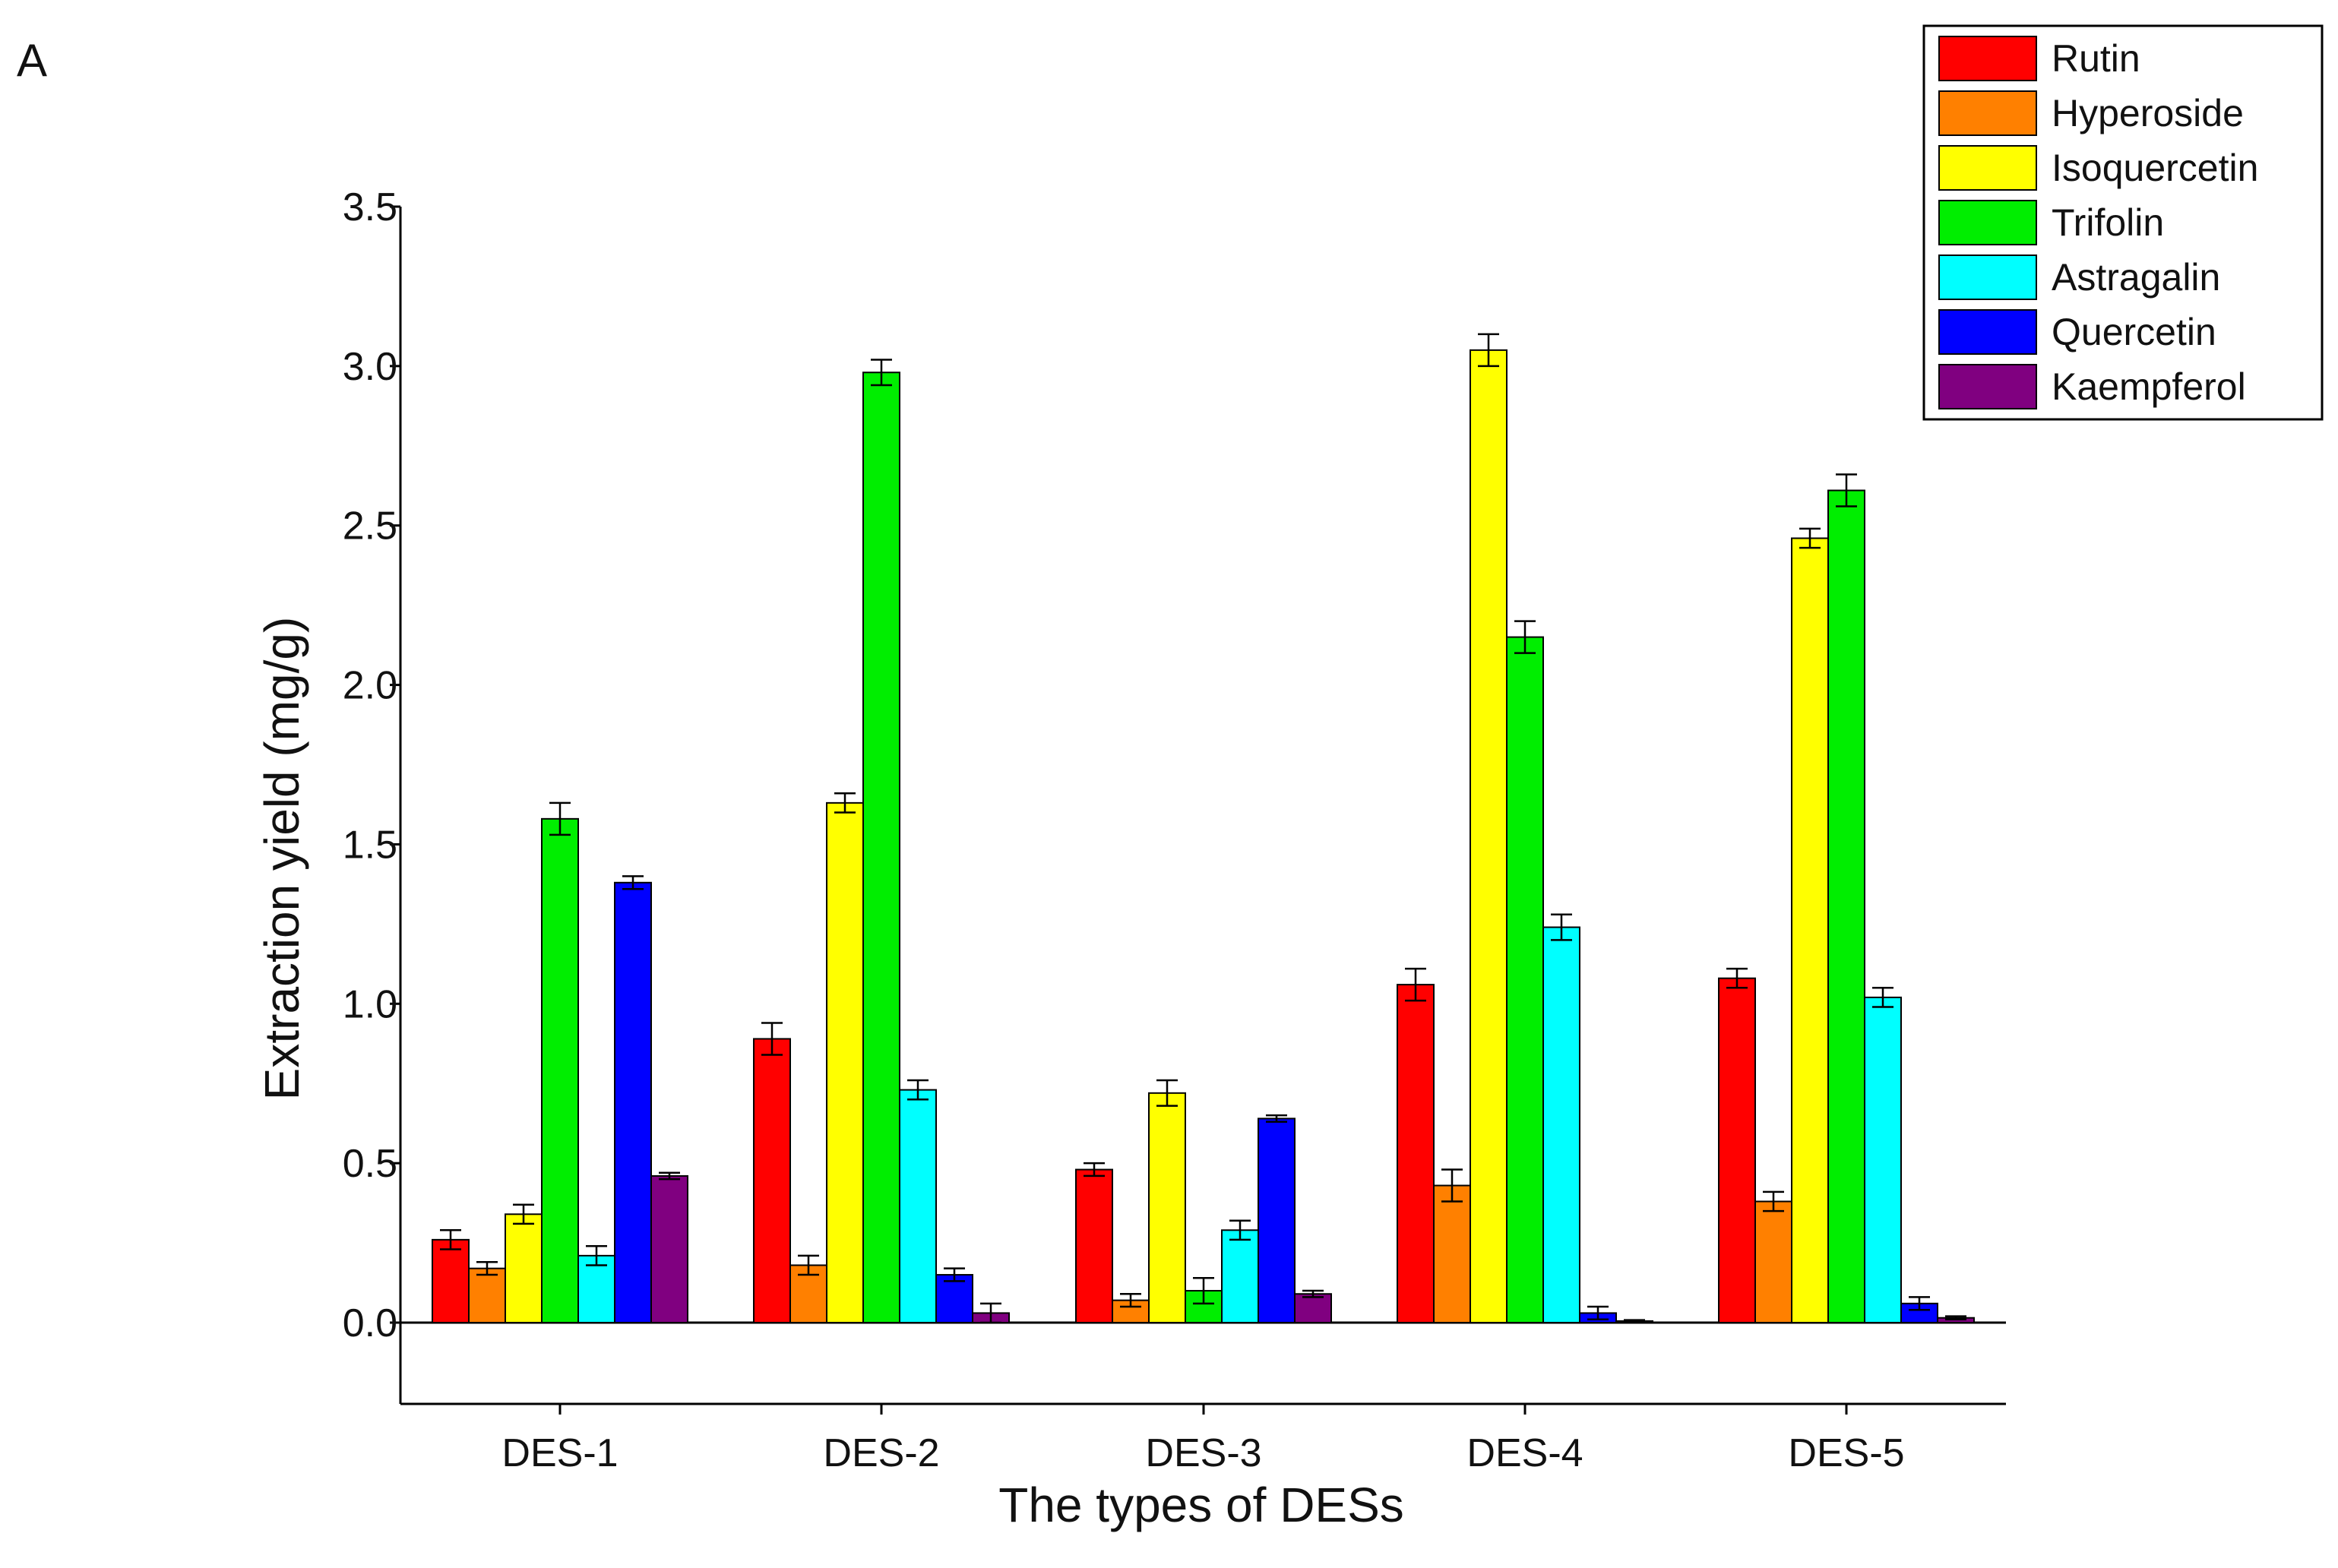 The width and height of the screenshot is (2338, 1568). I want to click on legend-item-hyperoside: Hyperoside, so click(2091, 113).